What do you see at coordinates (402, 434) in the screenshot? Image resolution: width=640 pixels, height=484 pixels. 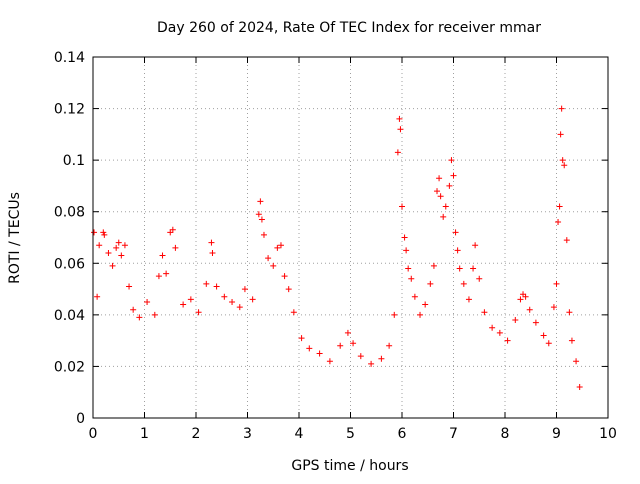 I see `x-tick-label: 6` at bounding box center [402, 434].